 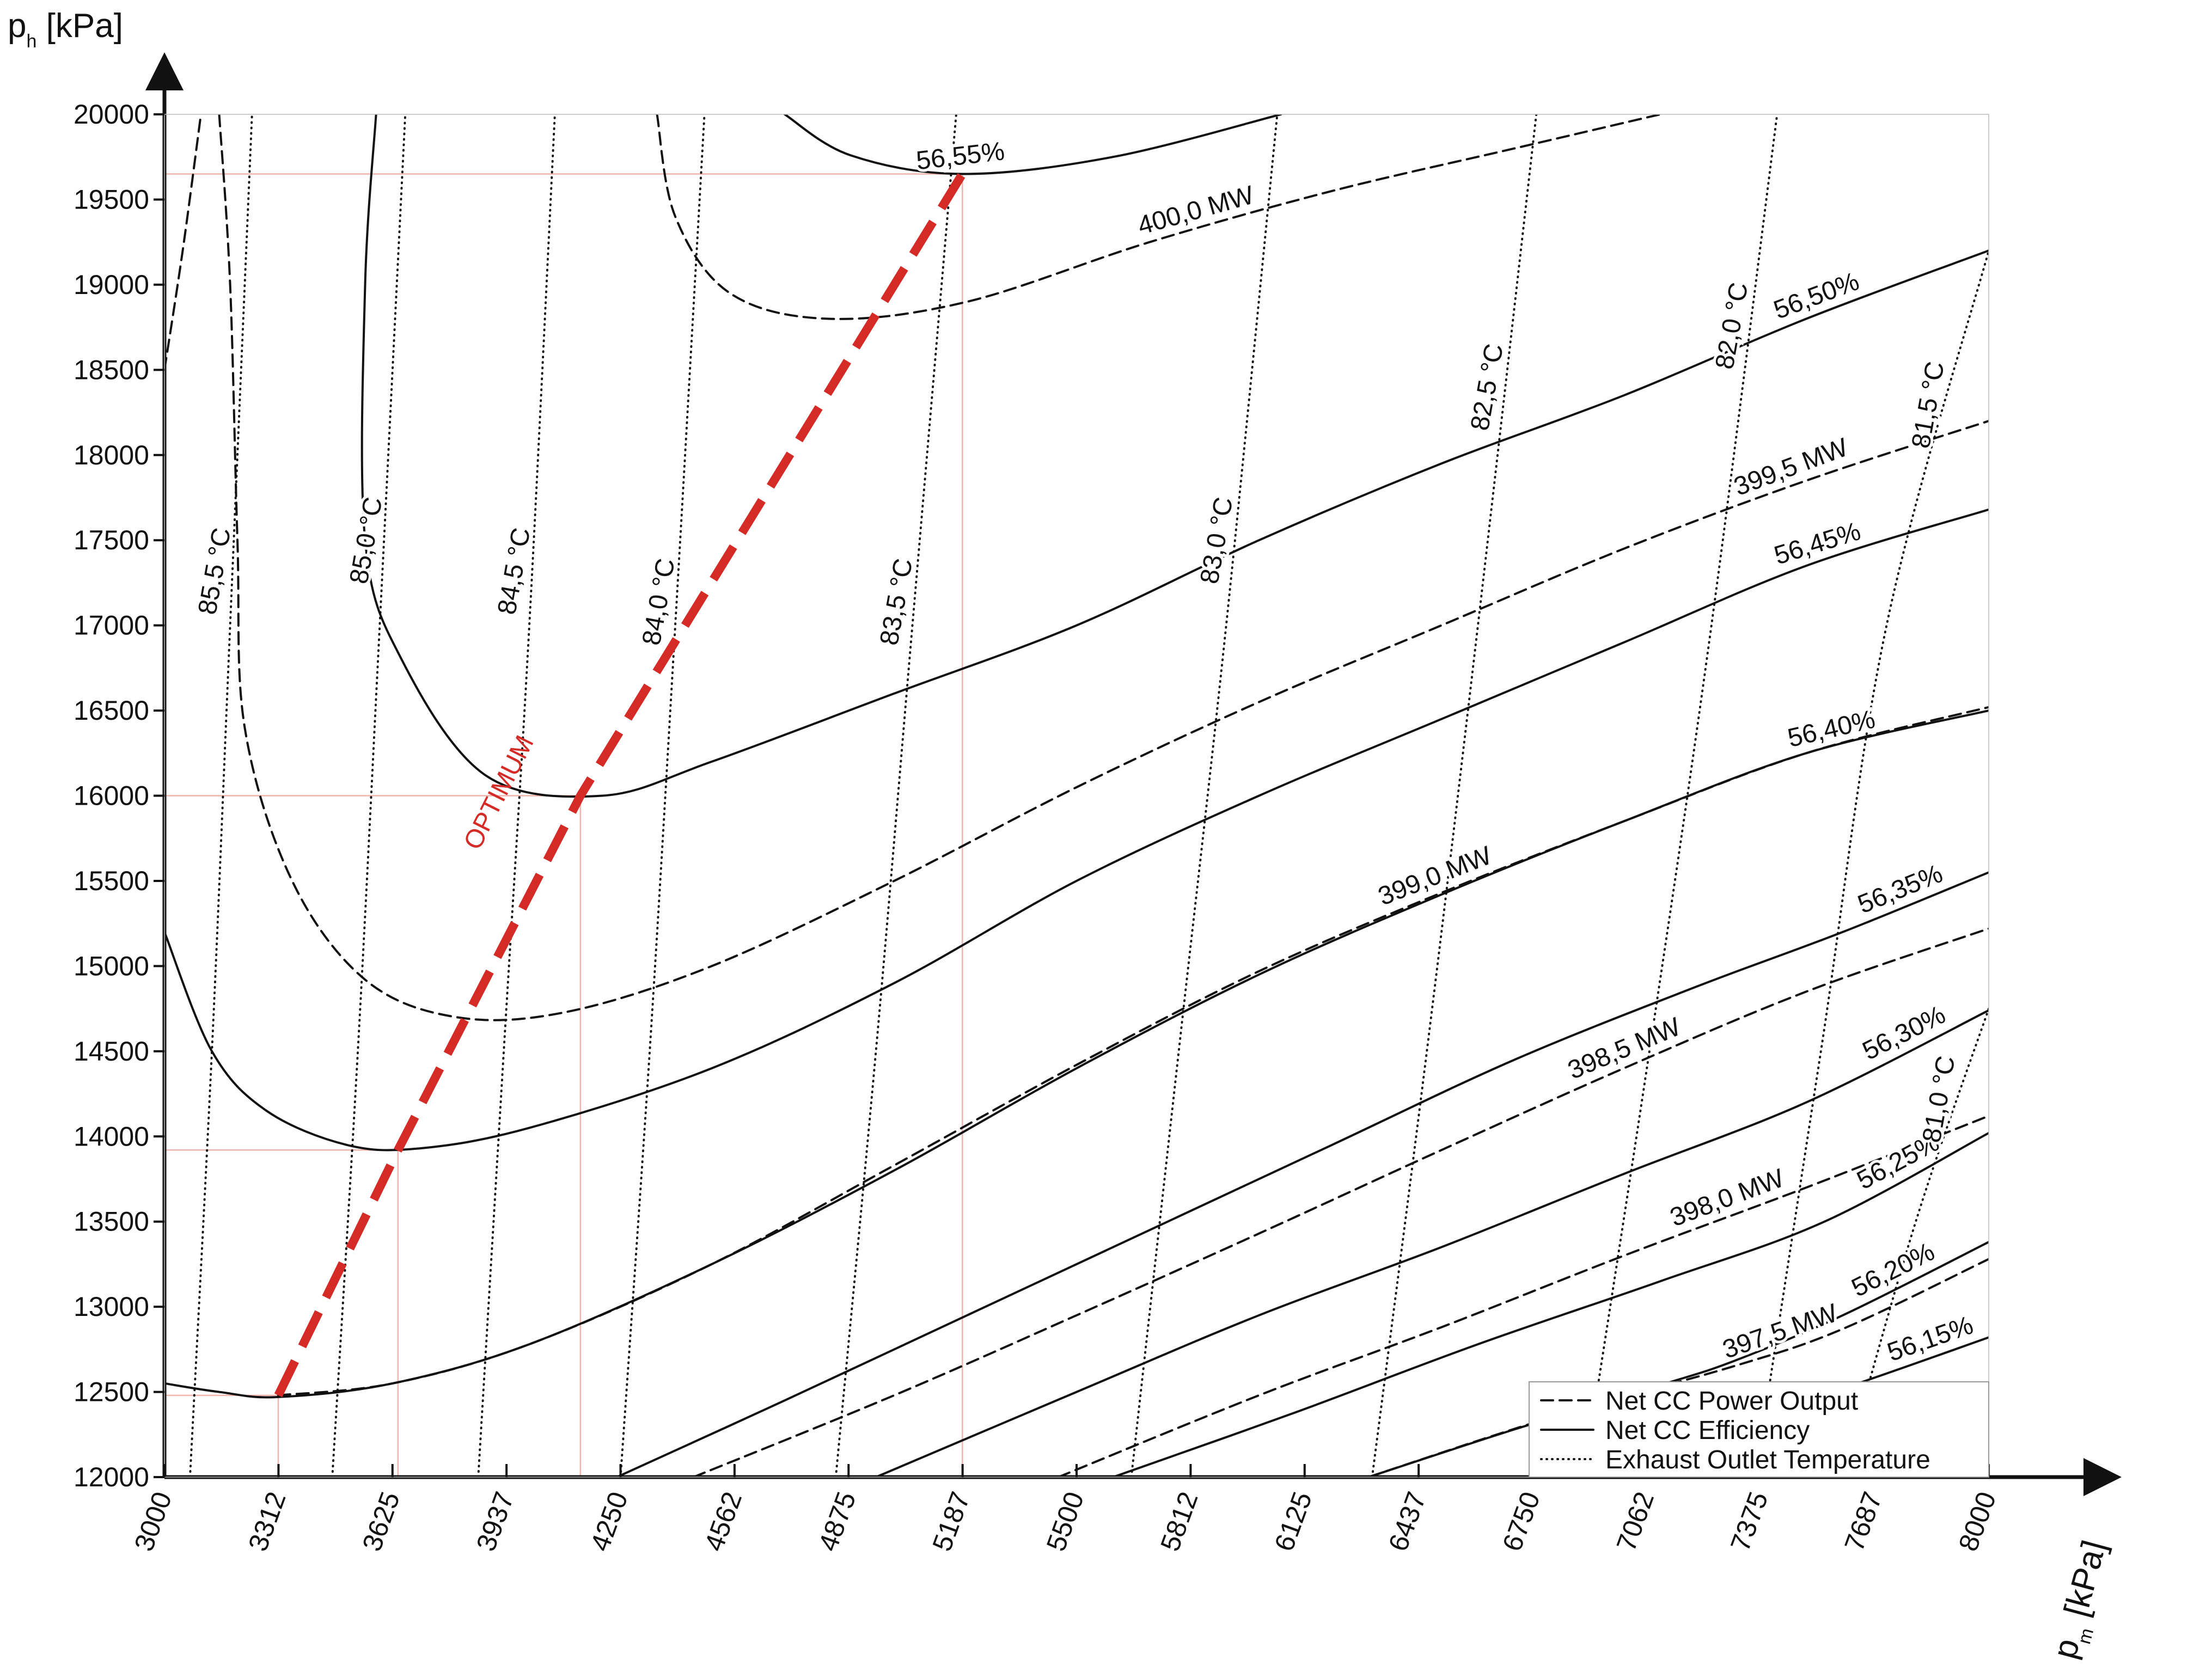 I want to click on x-tick-label: 7062, so click(x=1635, y=1521).